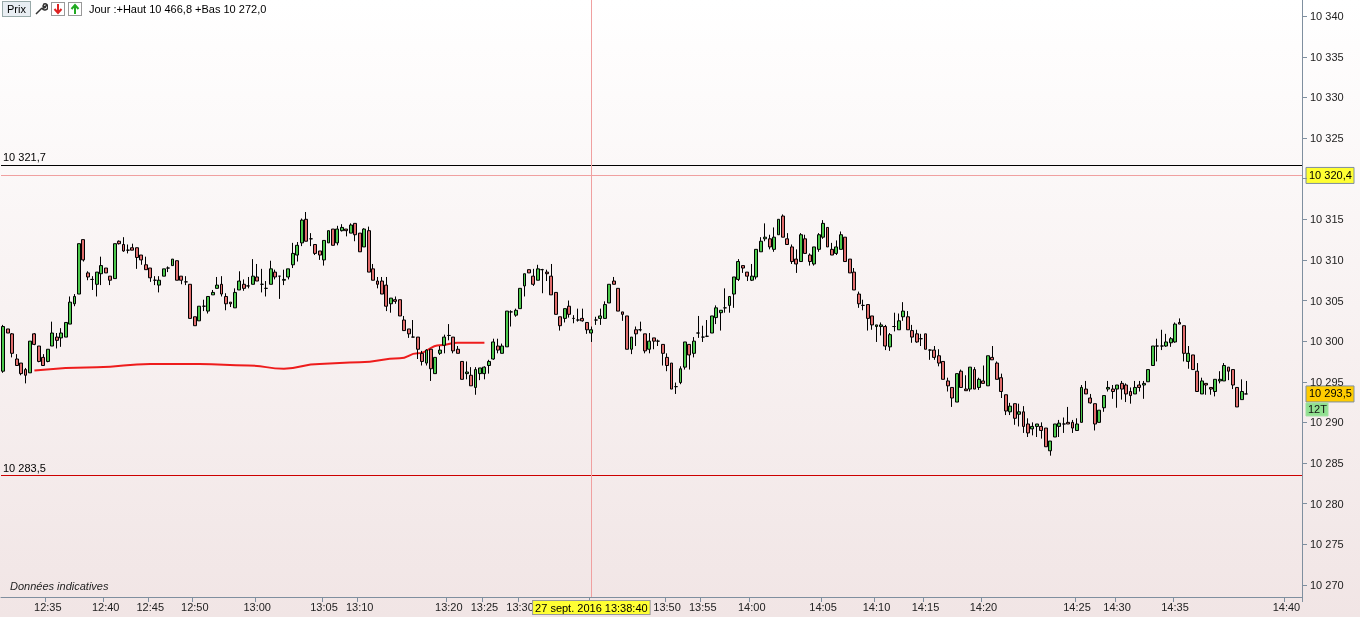  Describe the element at coordinates (1286, 606) in the screenshot. I see `x-tick-label: 14:40` at that location.